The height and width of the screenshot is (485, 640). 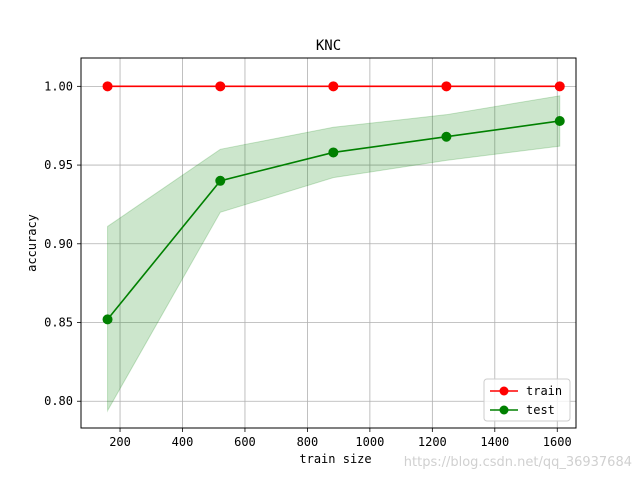 What do you see at coordinates (540, 410) in the screenshot?
I see `legend-label: test` at bounding box center [540, 410].